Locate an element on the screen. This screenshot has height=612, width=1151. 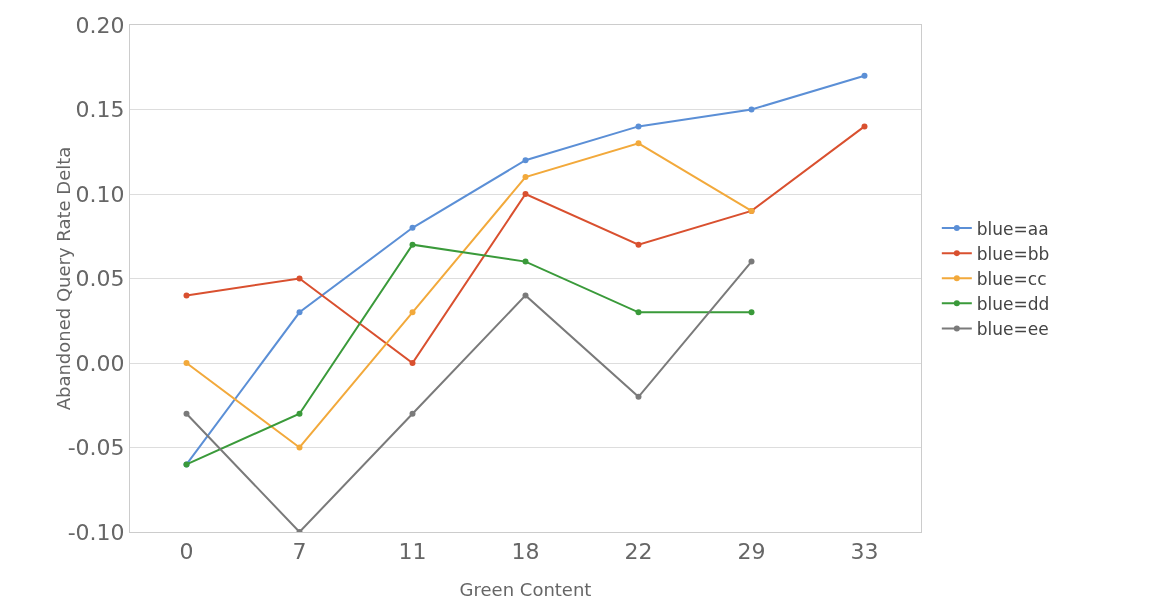
y-tick-label: -0.05 is located at coordinates (96, 448).